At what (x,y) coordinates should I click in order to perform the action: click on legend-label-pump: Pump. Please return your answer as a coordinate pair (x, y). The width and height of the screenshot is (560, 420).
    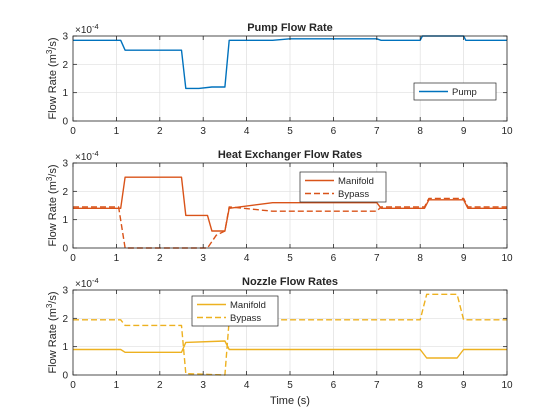
    Looking at the image, I should click on (464, 92).